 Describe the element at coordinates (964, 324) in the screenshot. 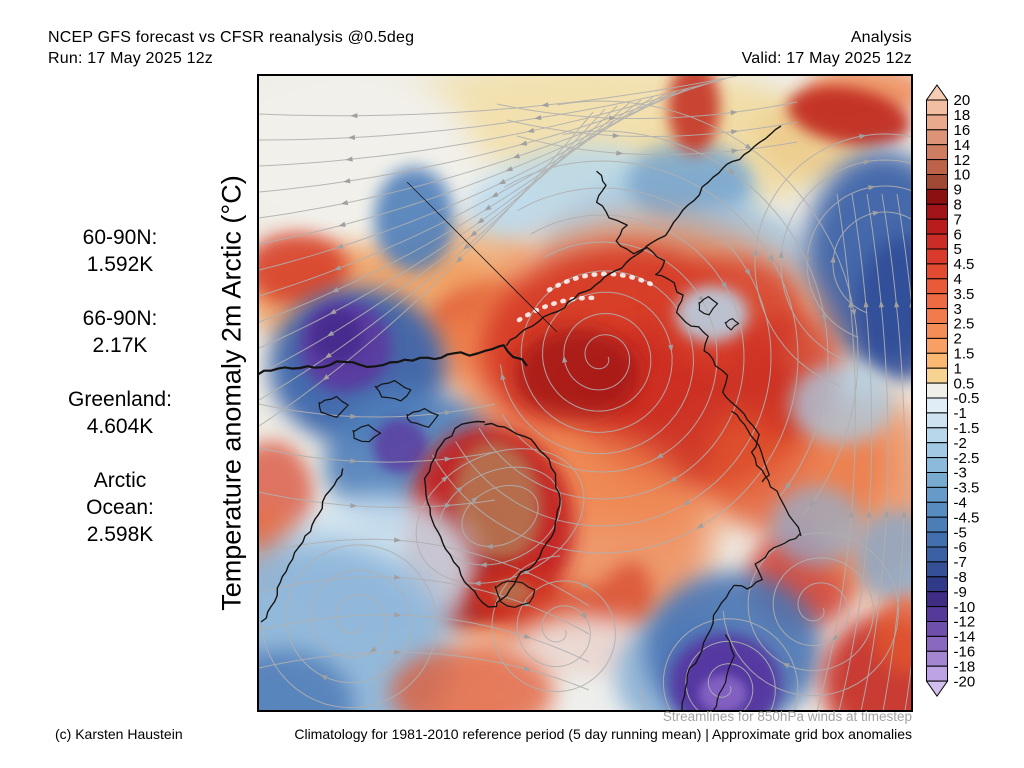

I see `colorbar-tick-label: 2.5` at that location.